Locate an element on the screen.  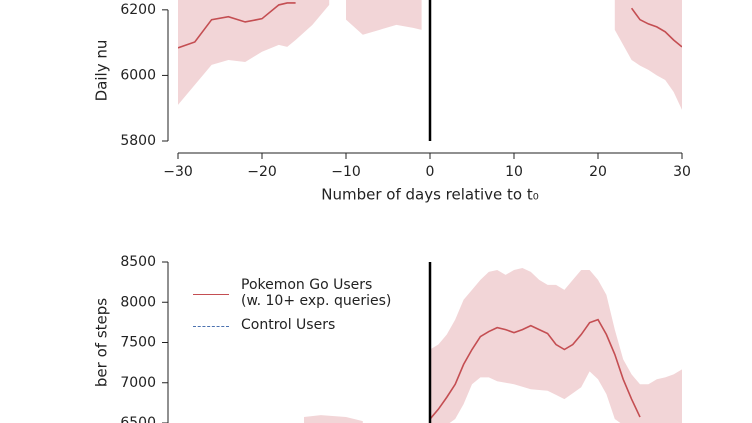
x-tick-label: 20 is located at coordinates (598, 172).